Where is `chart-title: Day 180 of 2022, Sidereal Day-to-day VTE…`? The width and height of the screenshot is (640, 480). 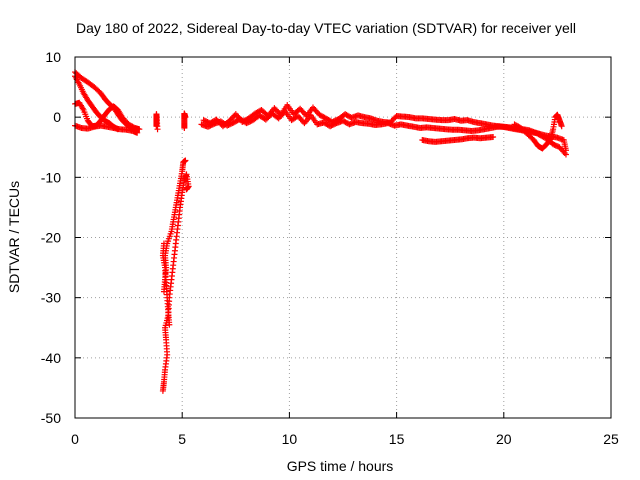 chart-title: Day 180 of 2022, Sidereal Day-to-day VTE… is located at coordinates (326, 28).